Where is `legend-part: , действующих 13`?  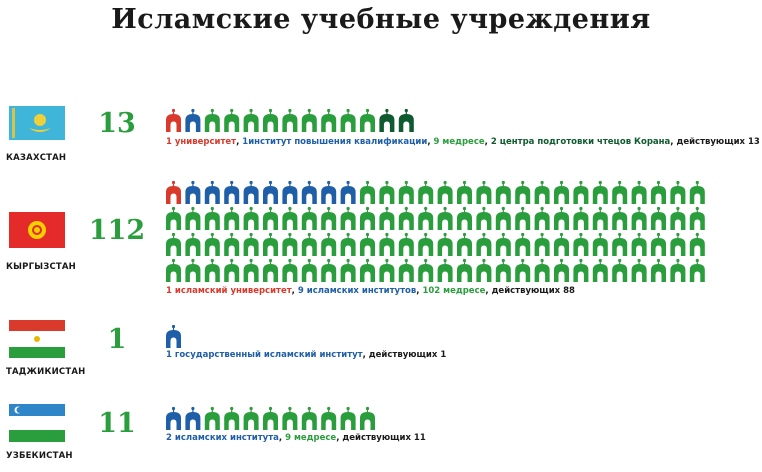 legend-part: , действующих 13 is located at coordinates (715, 142).